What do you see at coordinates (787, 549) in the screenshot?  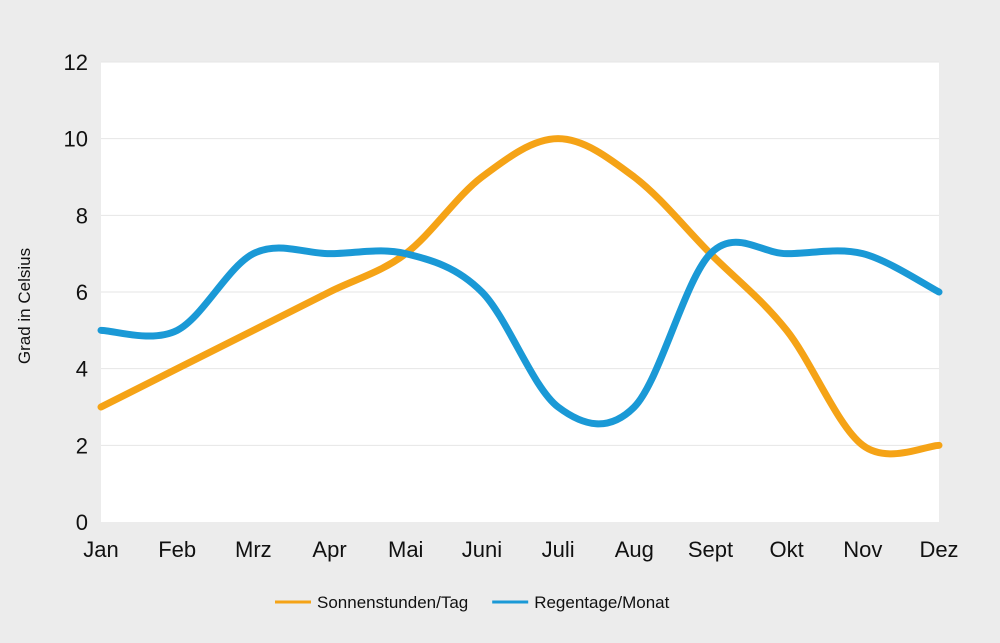 I see `x-tick-label: Okt` at bounding box center [787, 549].